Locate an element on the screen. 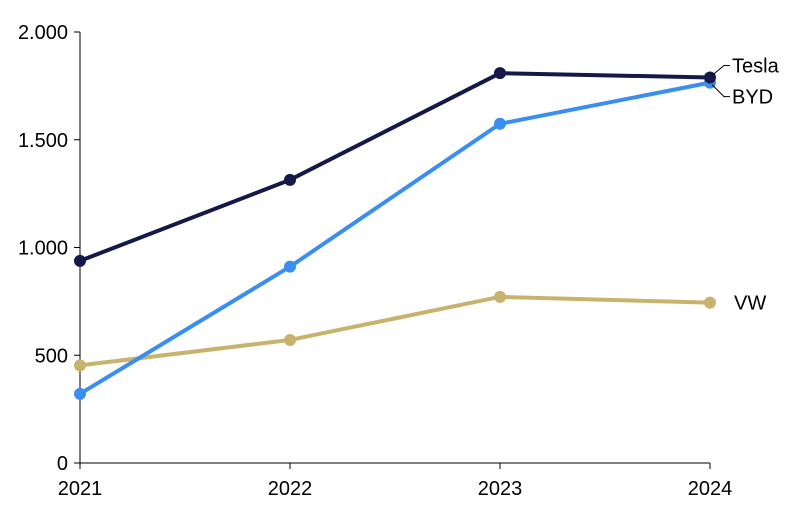 The height and width of the screenshot is (513, 803). x-tick-label: 2023 is located at coordinates (500, 489).